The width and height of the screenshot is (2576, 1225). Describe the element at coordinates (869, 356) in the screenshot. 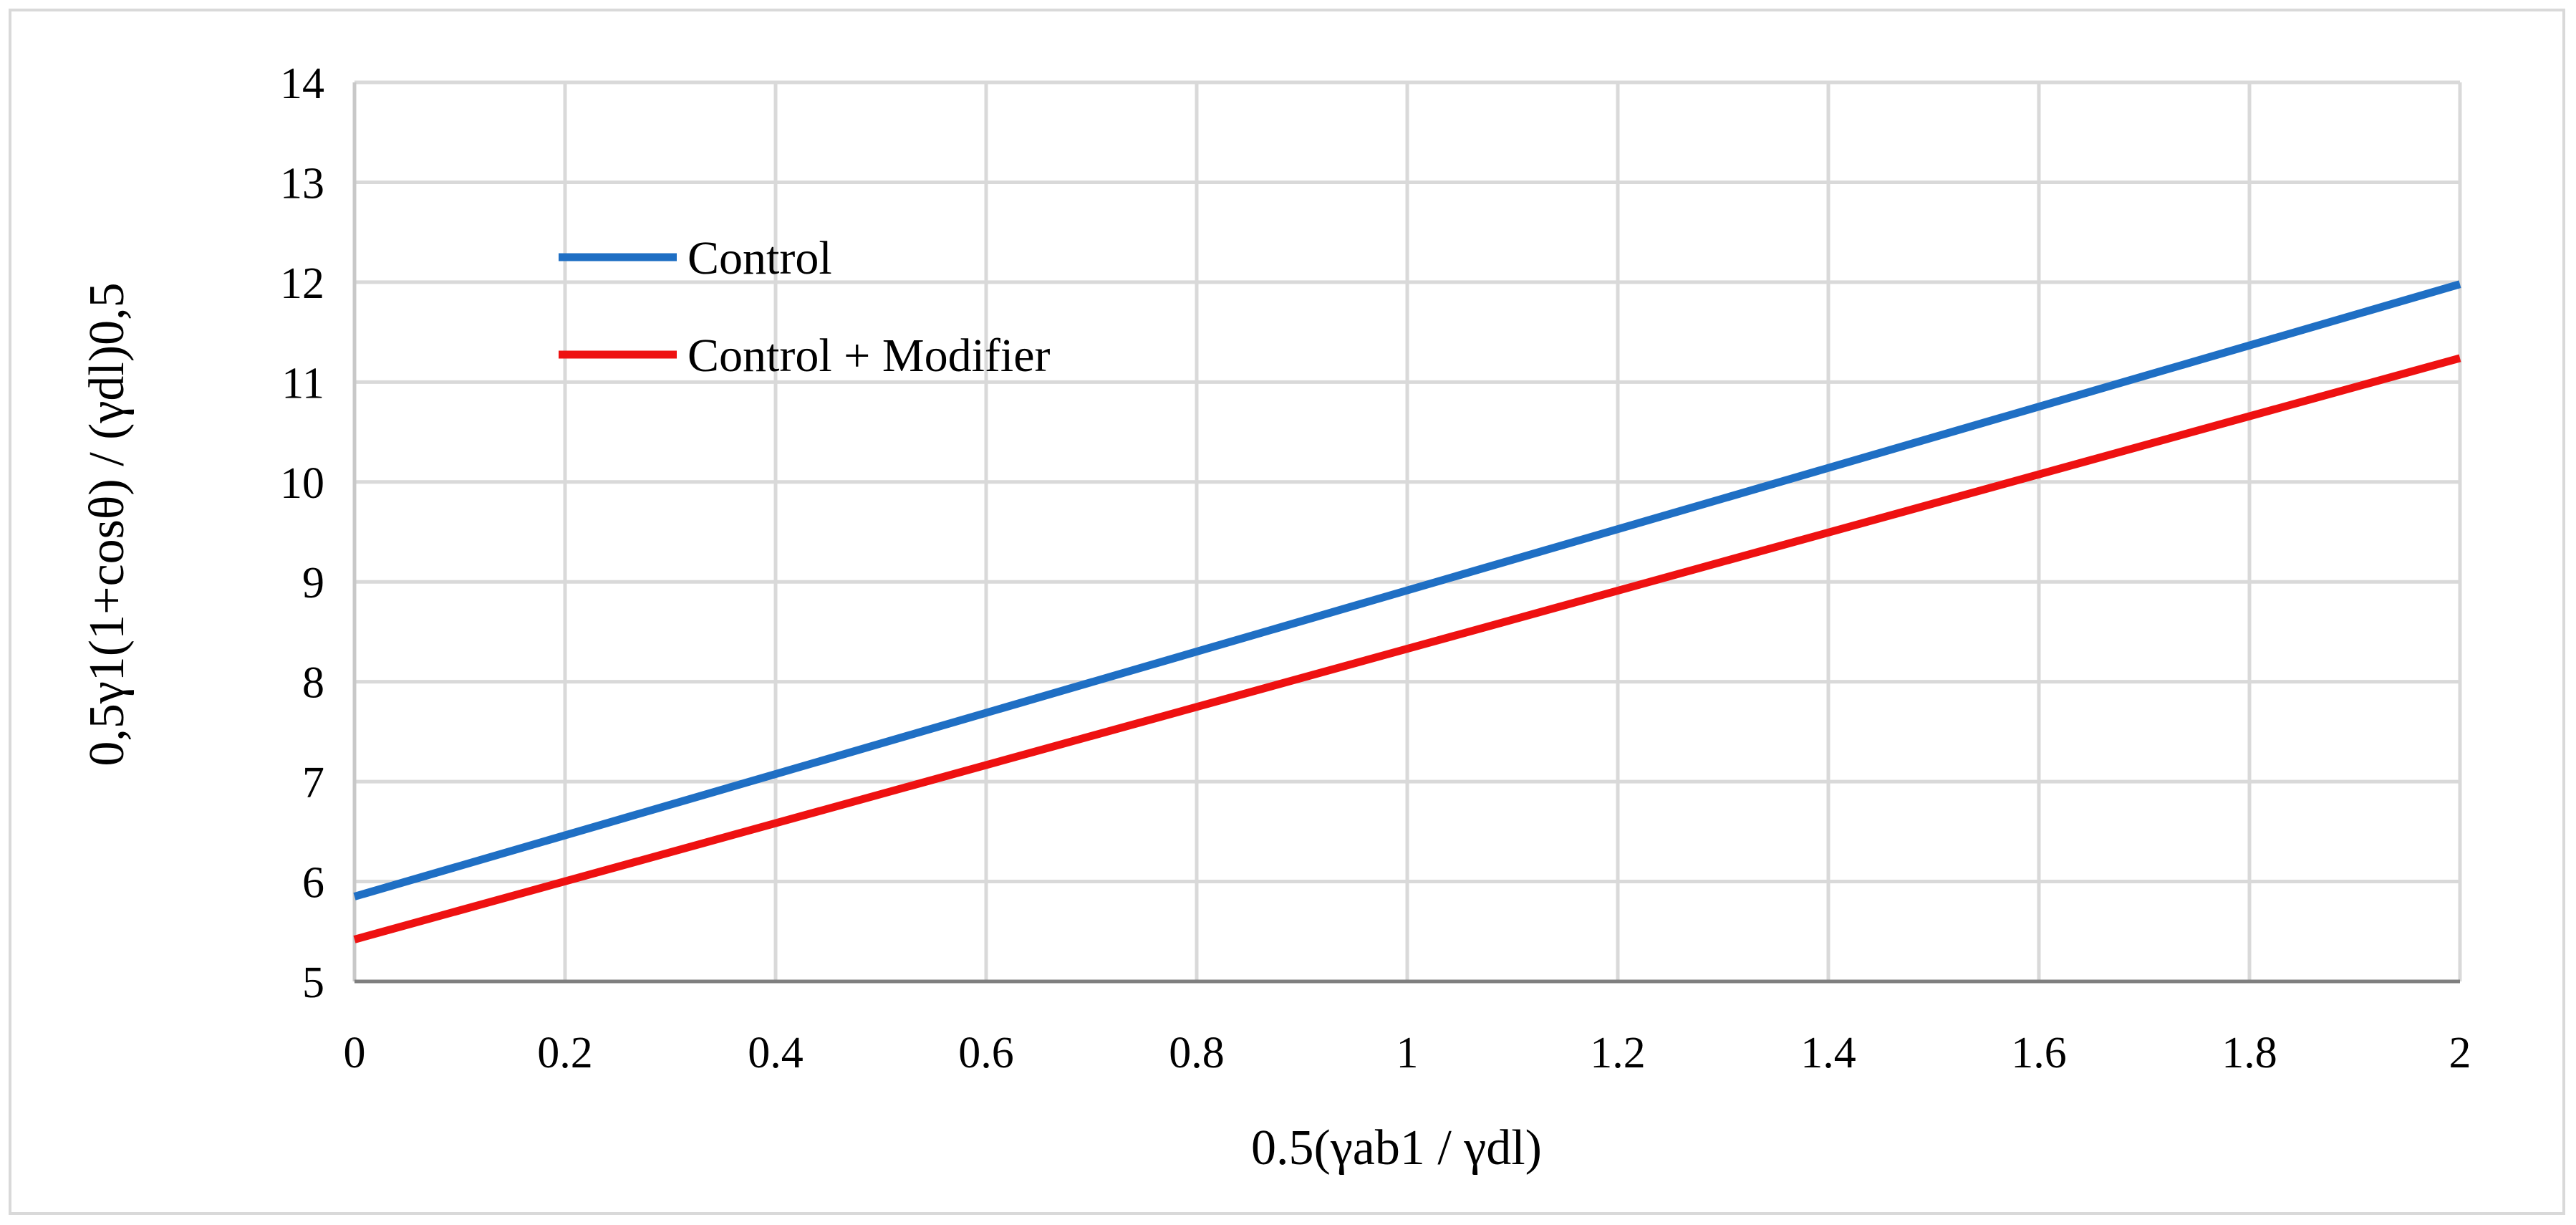

I see `legend-label-control-modifier: Control + Modifier` at that location.